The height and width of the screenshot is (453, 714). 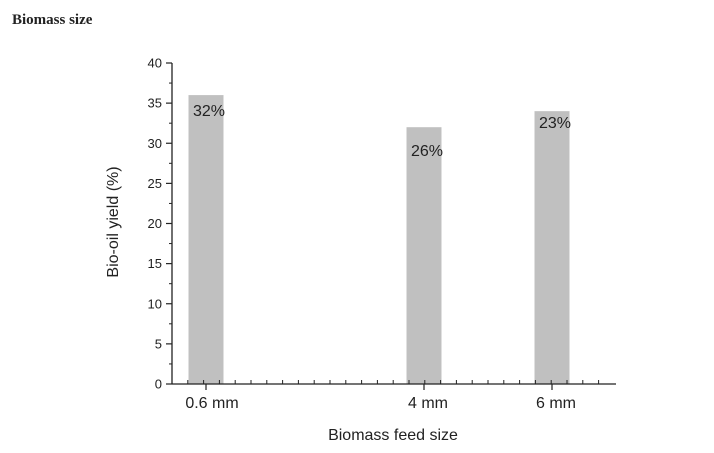 What do you see at coordinates (427, 151) in the screenshot?
I see `bar-data-label: 26%` at bounding box center [427, 151].